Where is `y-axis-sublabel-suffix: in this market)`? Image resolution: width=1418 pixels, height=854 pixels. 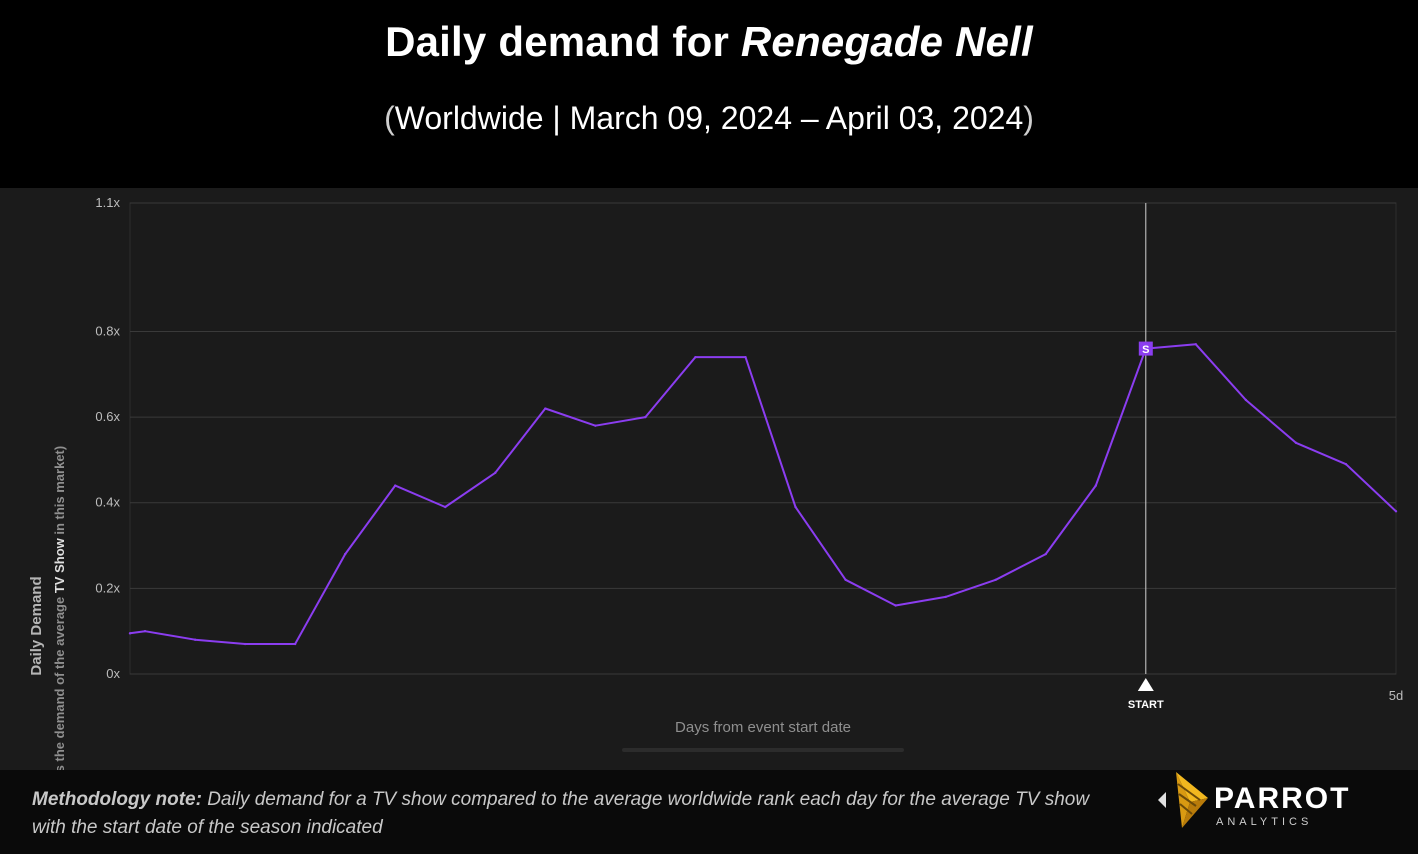 y-axis-sublabel-suffix: in this market) is located at coordinates (59, 492).